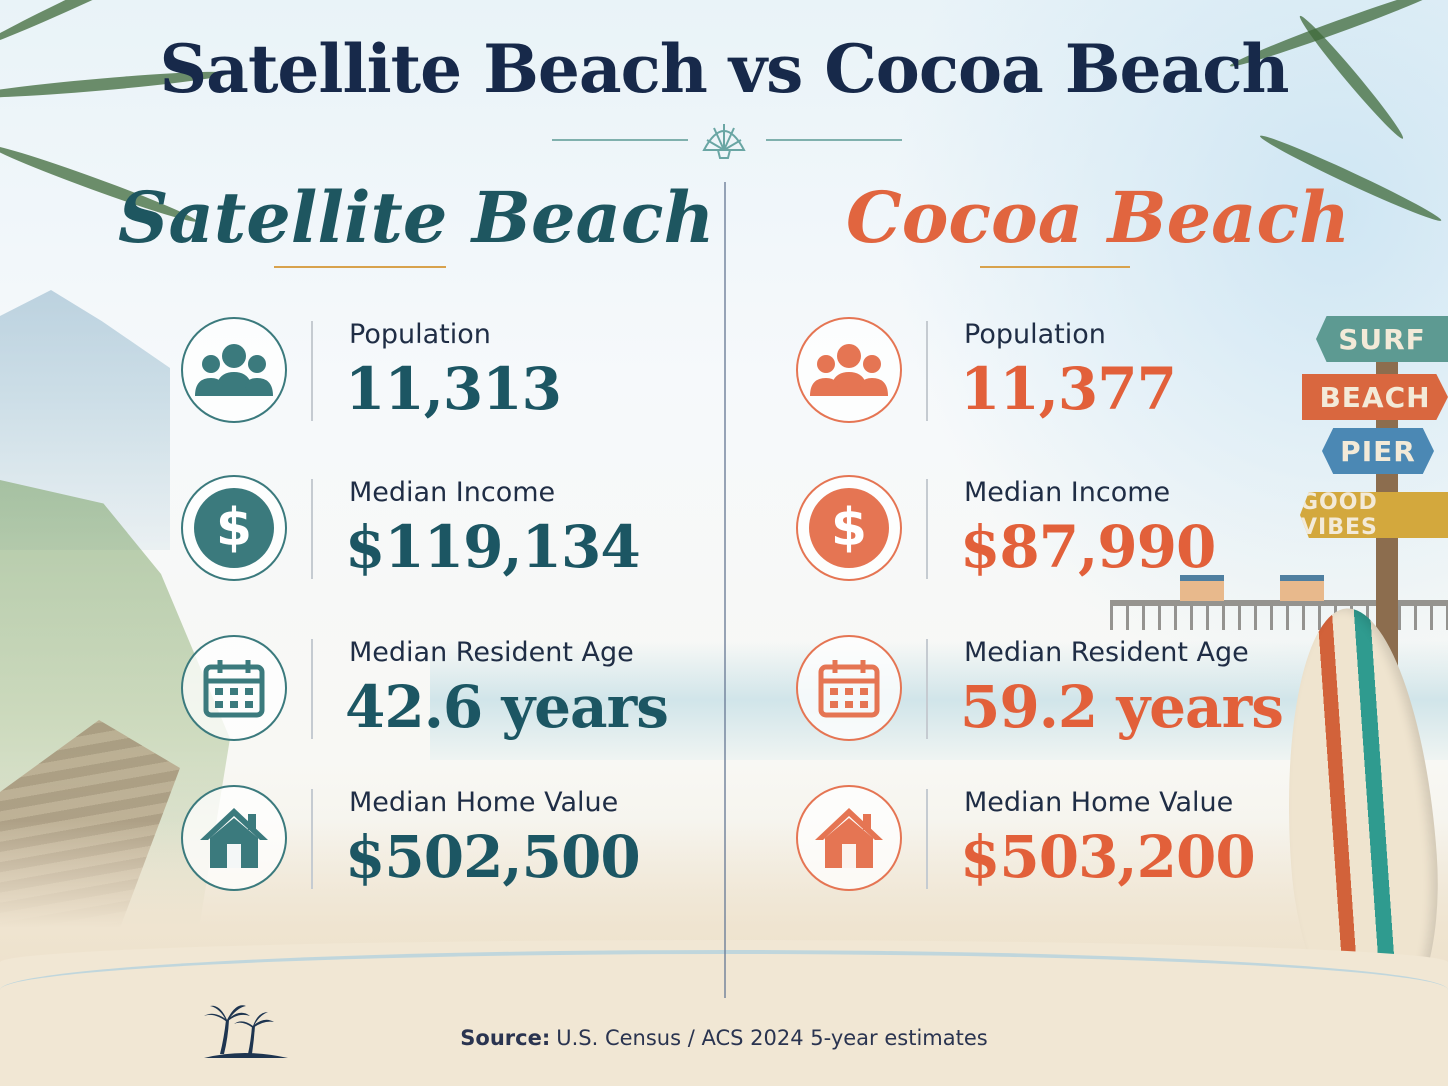 The width and height of the screenshot is (1448, 1086). I want to click on stat-income-satellite: $ Median Income $119,134, so click(421, 540).